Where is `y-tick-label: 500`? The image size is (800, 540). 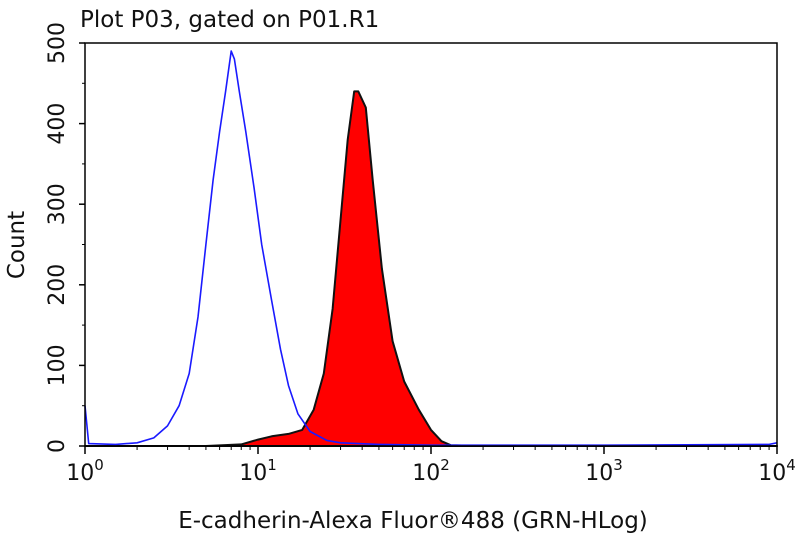 y-tick-label: 500 is located at coordinates (57, 43).